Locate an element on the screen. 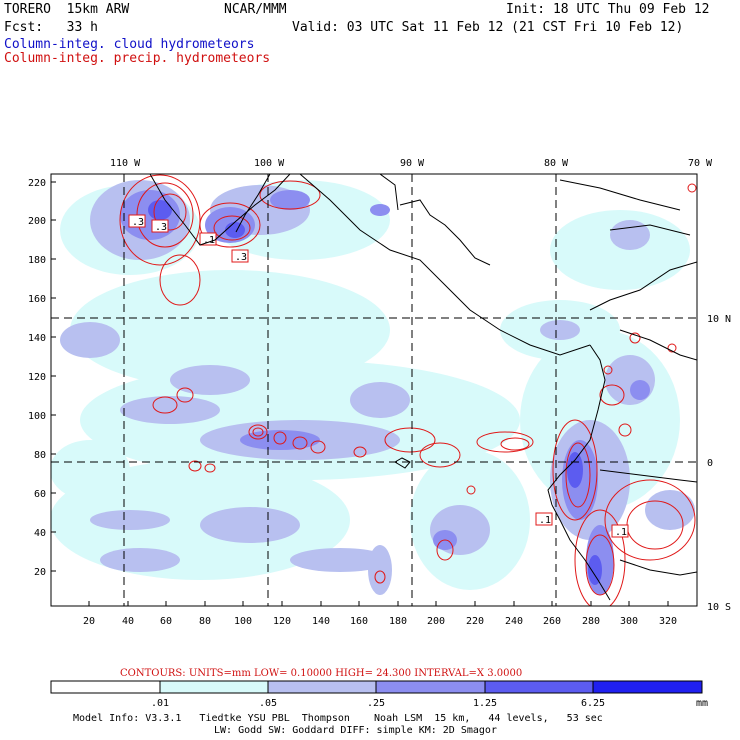  x-tick-label: 280 is located at coordinates (591, 621).